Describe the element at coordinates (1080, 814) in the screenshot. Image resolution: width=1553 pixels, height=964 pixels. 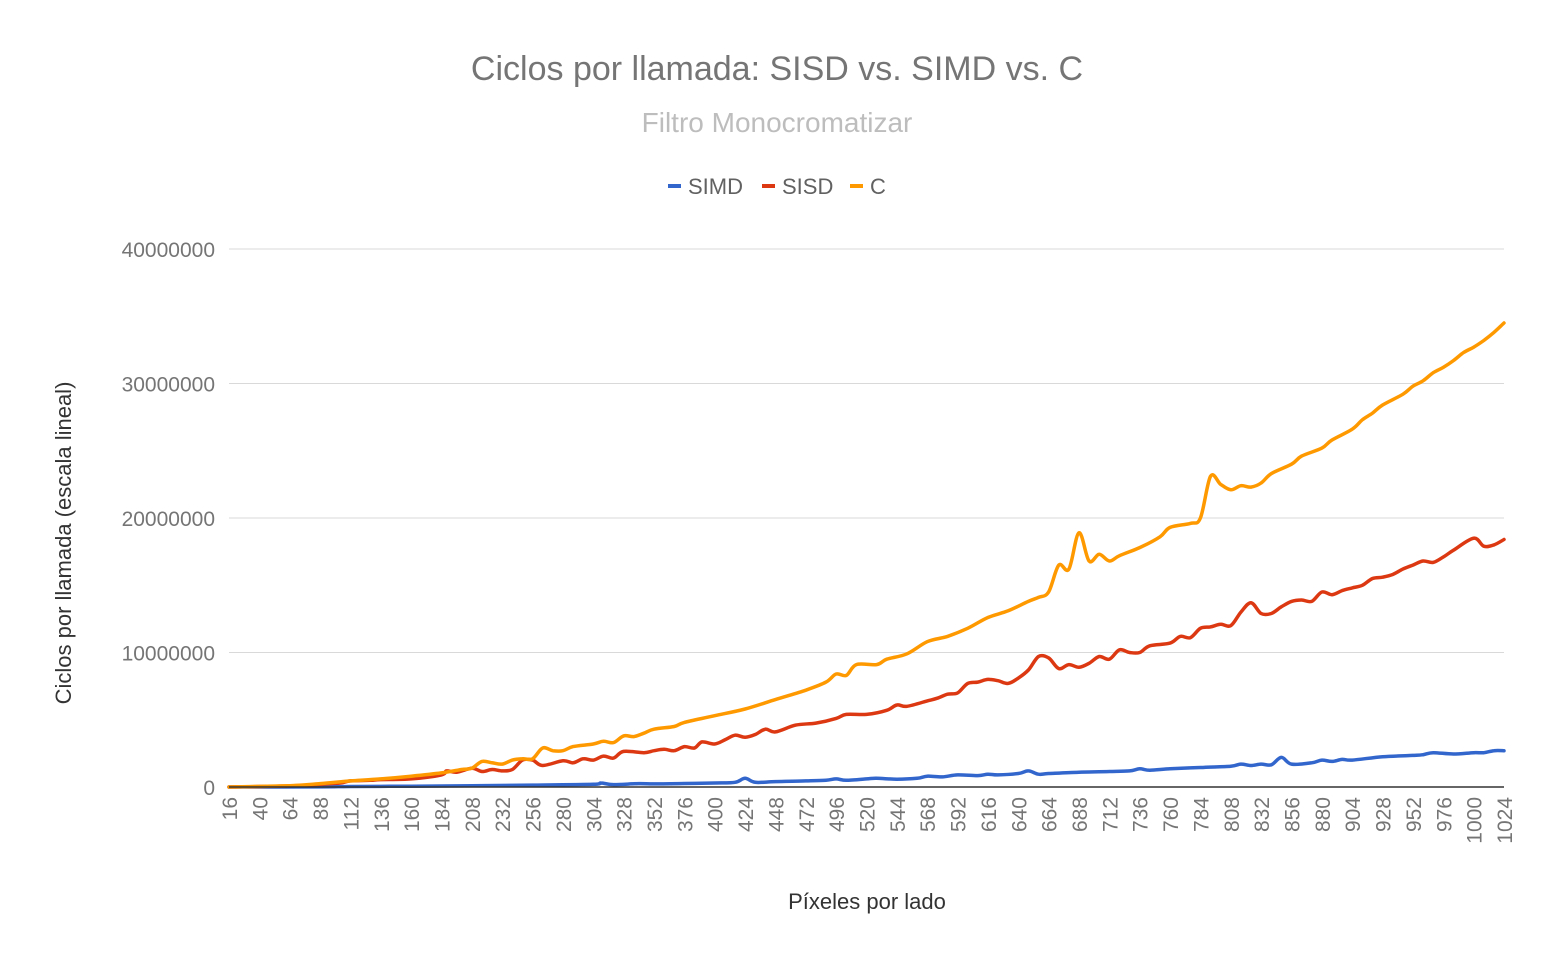
I see `x-tick-label: 688` at that location.